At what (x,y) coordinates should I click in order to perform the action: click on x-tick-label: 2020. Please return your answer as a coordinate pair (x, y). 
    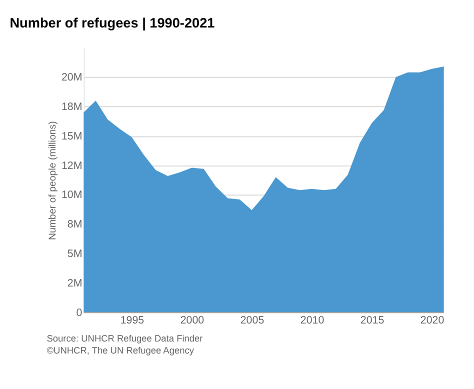
    Looking at the image, I should click on (432, 320).